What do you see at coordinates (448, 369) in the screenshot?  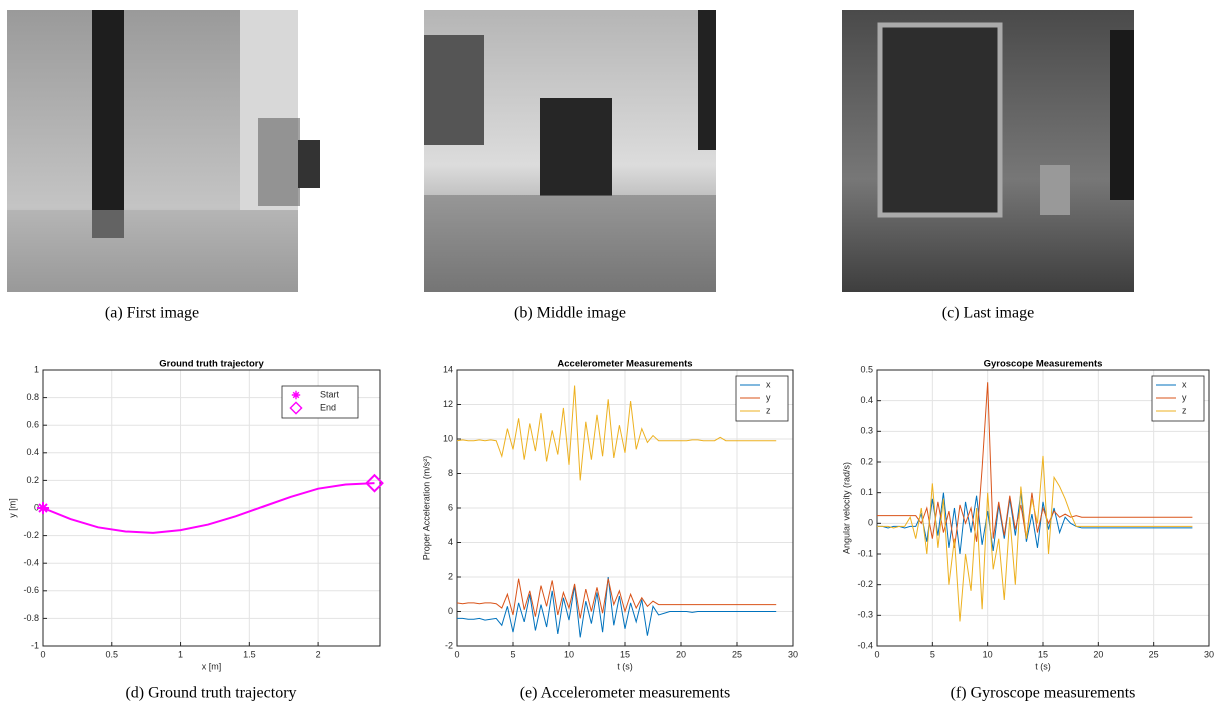 I see `y-tick-label: 14` at bounding box center [448, 369].